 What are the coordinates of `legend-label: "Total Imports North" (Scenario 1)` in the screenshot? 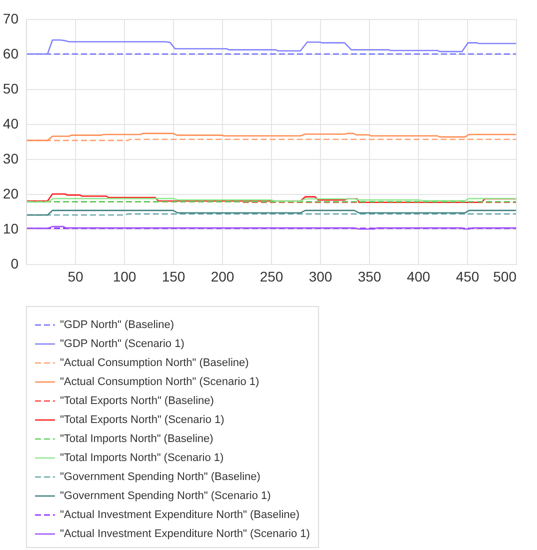 It's located at (142, 458).